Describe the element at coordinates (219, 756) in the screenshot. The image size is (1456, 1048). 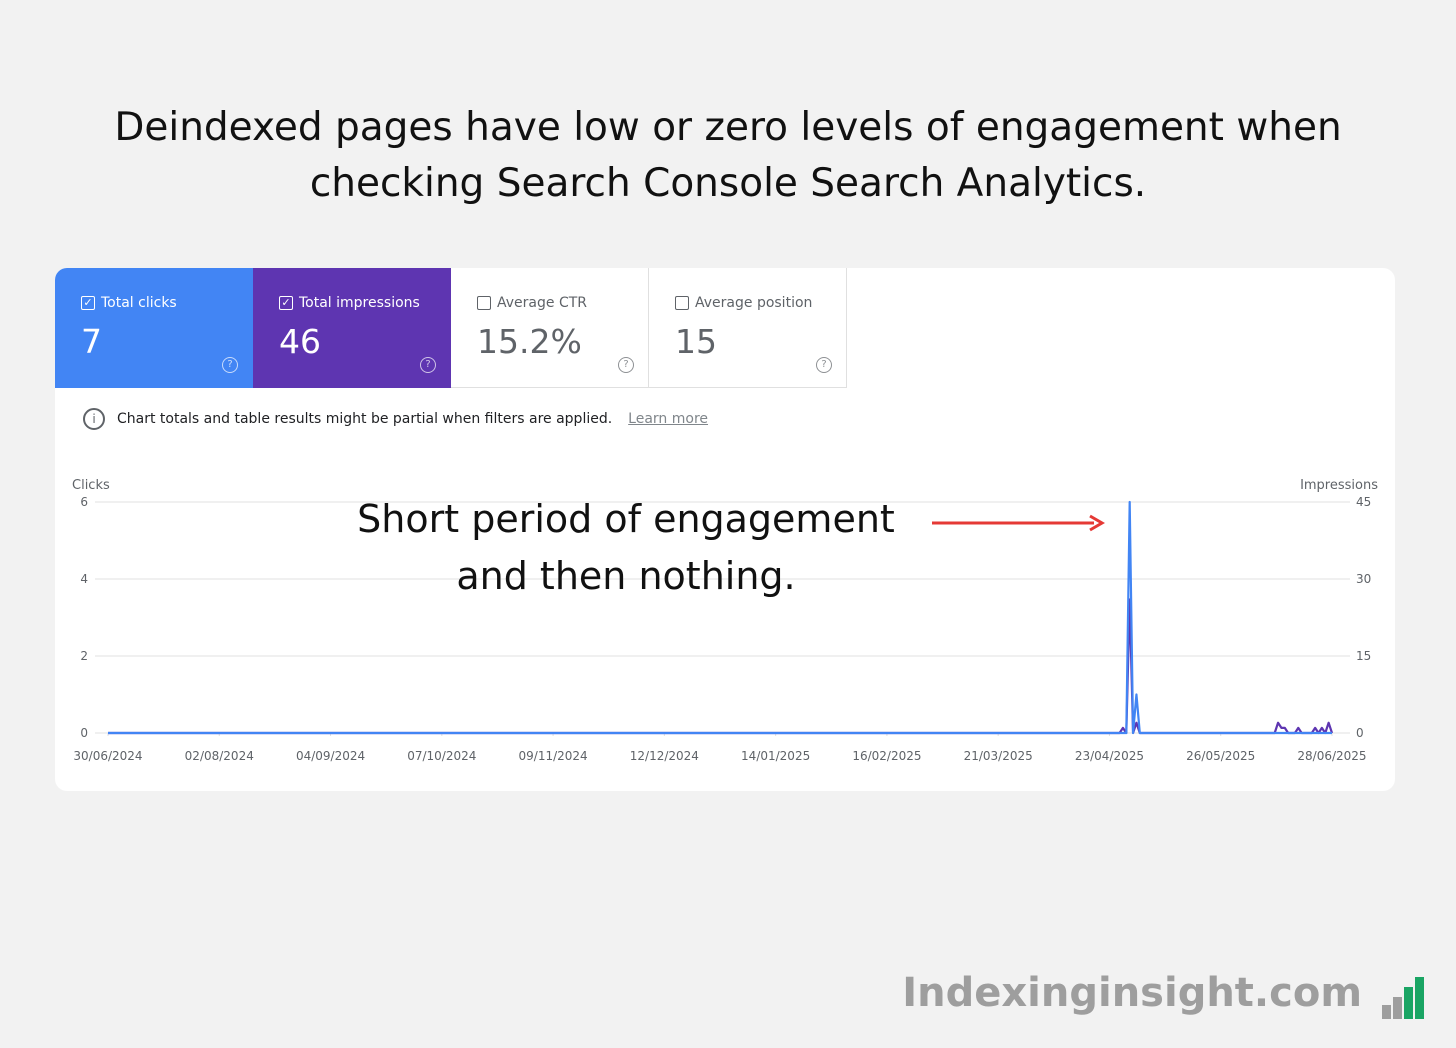
I see `x-tick-label: 02/08/2024` at that location.